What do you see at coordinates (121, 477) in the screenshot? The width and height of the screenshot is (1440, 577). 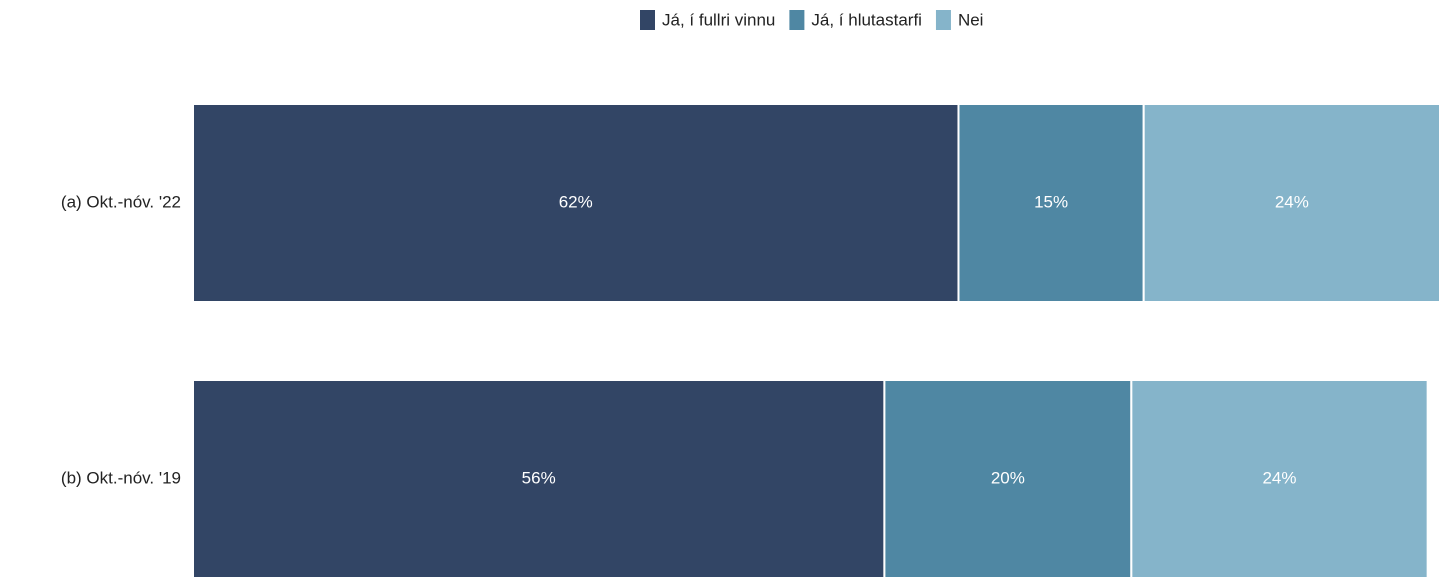 I see `y-tick-label: (b) Okt.-nóv. '19` at bounding box center [121, 477].